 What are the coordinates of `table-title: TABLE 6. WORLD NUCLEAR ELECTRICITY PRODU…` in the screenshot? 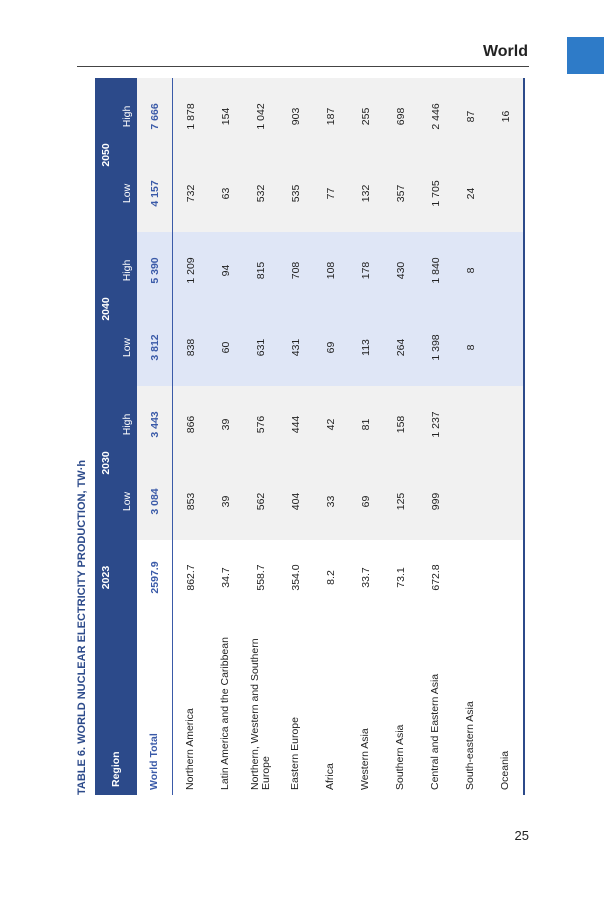 It's located at (82, 627).